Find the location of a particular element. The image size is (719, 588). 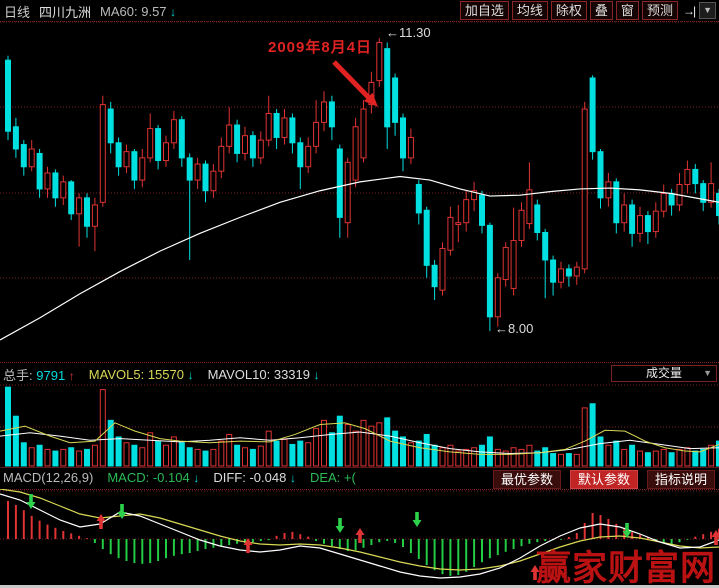

default-params-button: 默认参数 is located at coordinates (603, 479).